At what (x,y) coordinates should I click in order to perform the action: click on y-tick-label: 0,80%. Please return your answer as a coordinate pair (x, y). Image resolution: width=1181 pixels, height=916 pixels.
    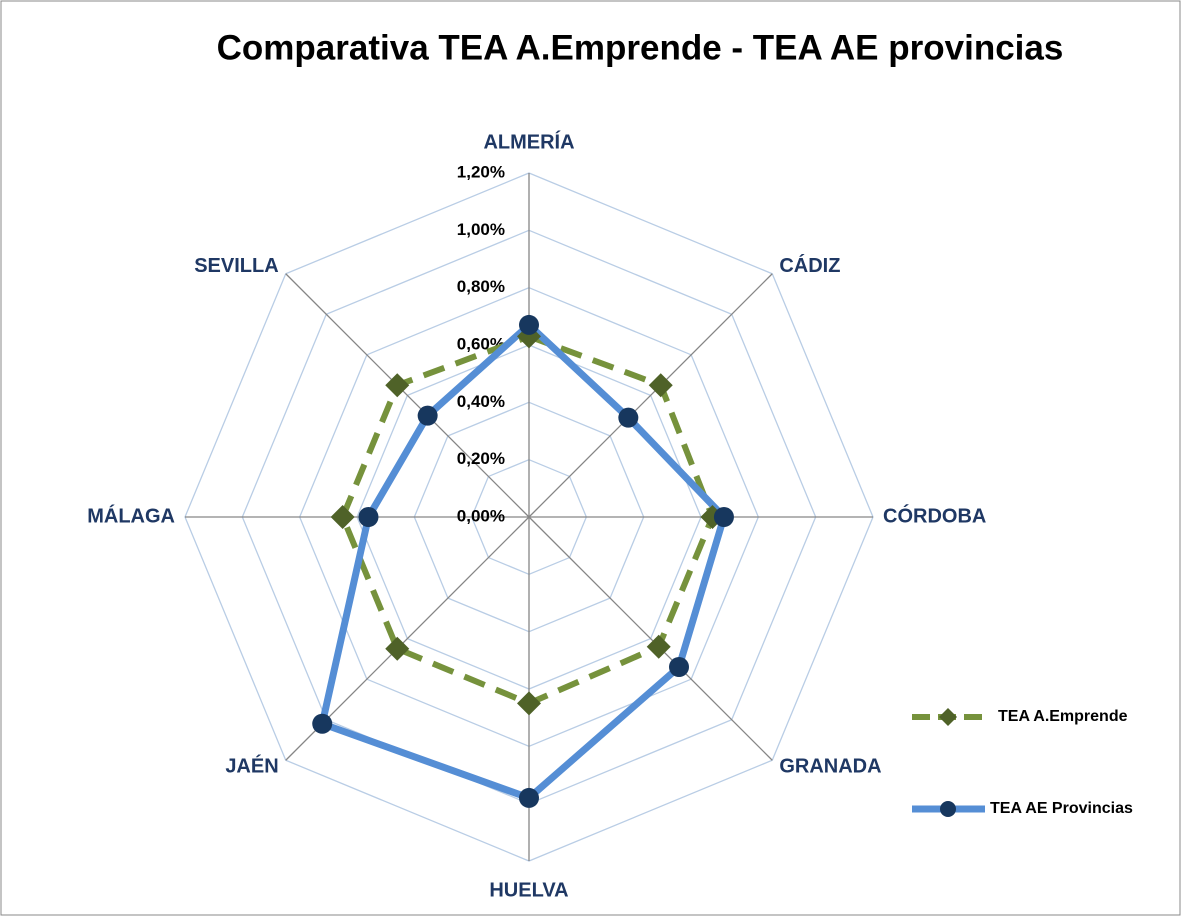
    Looking at the image, I should click on (481, 286).